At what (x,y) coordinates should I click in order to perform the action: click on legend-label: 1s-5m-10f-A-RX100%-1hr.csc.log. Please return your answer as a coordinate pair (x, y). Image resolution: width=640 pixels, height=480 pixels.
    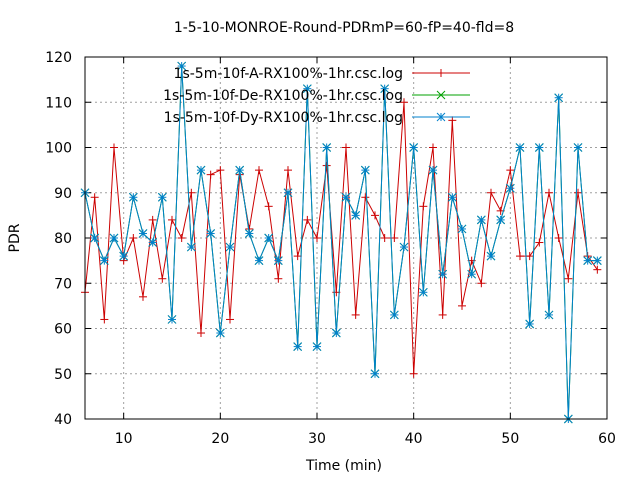
    Looking at the image, I should click on (288, 74).